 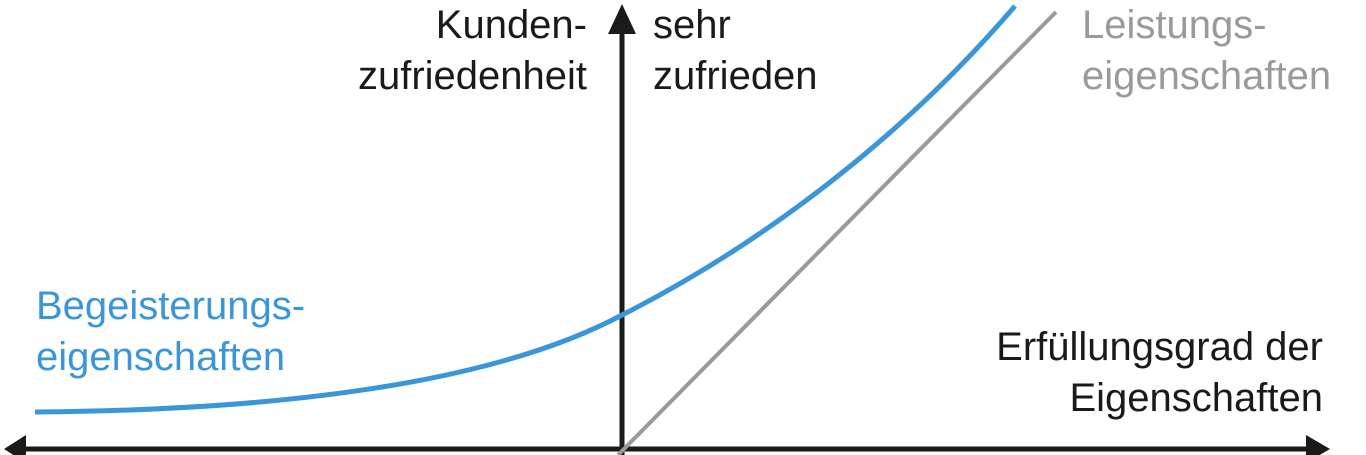 What do you see at coordinates (511, 25) in the screenshot?
I see `y-axis-label-line1: Kunden-` at bounding box center [511, 25].